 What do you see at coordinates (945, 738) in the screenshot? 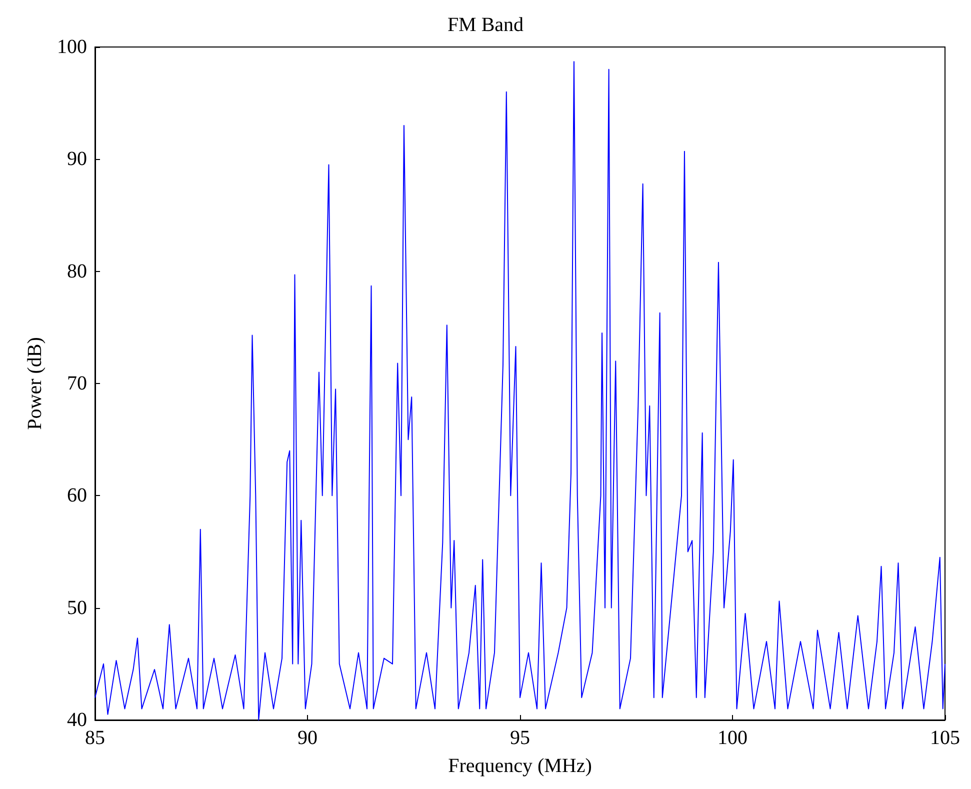
I see `x-tick-label: 105` at bounding box center [945, 738].